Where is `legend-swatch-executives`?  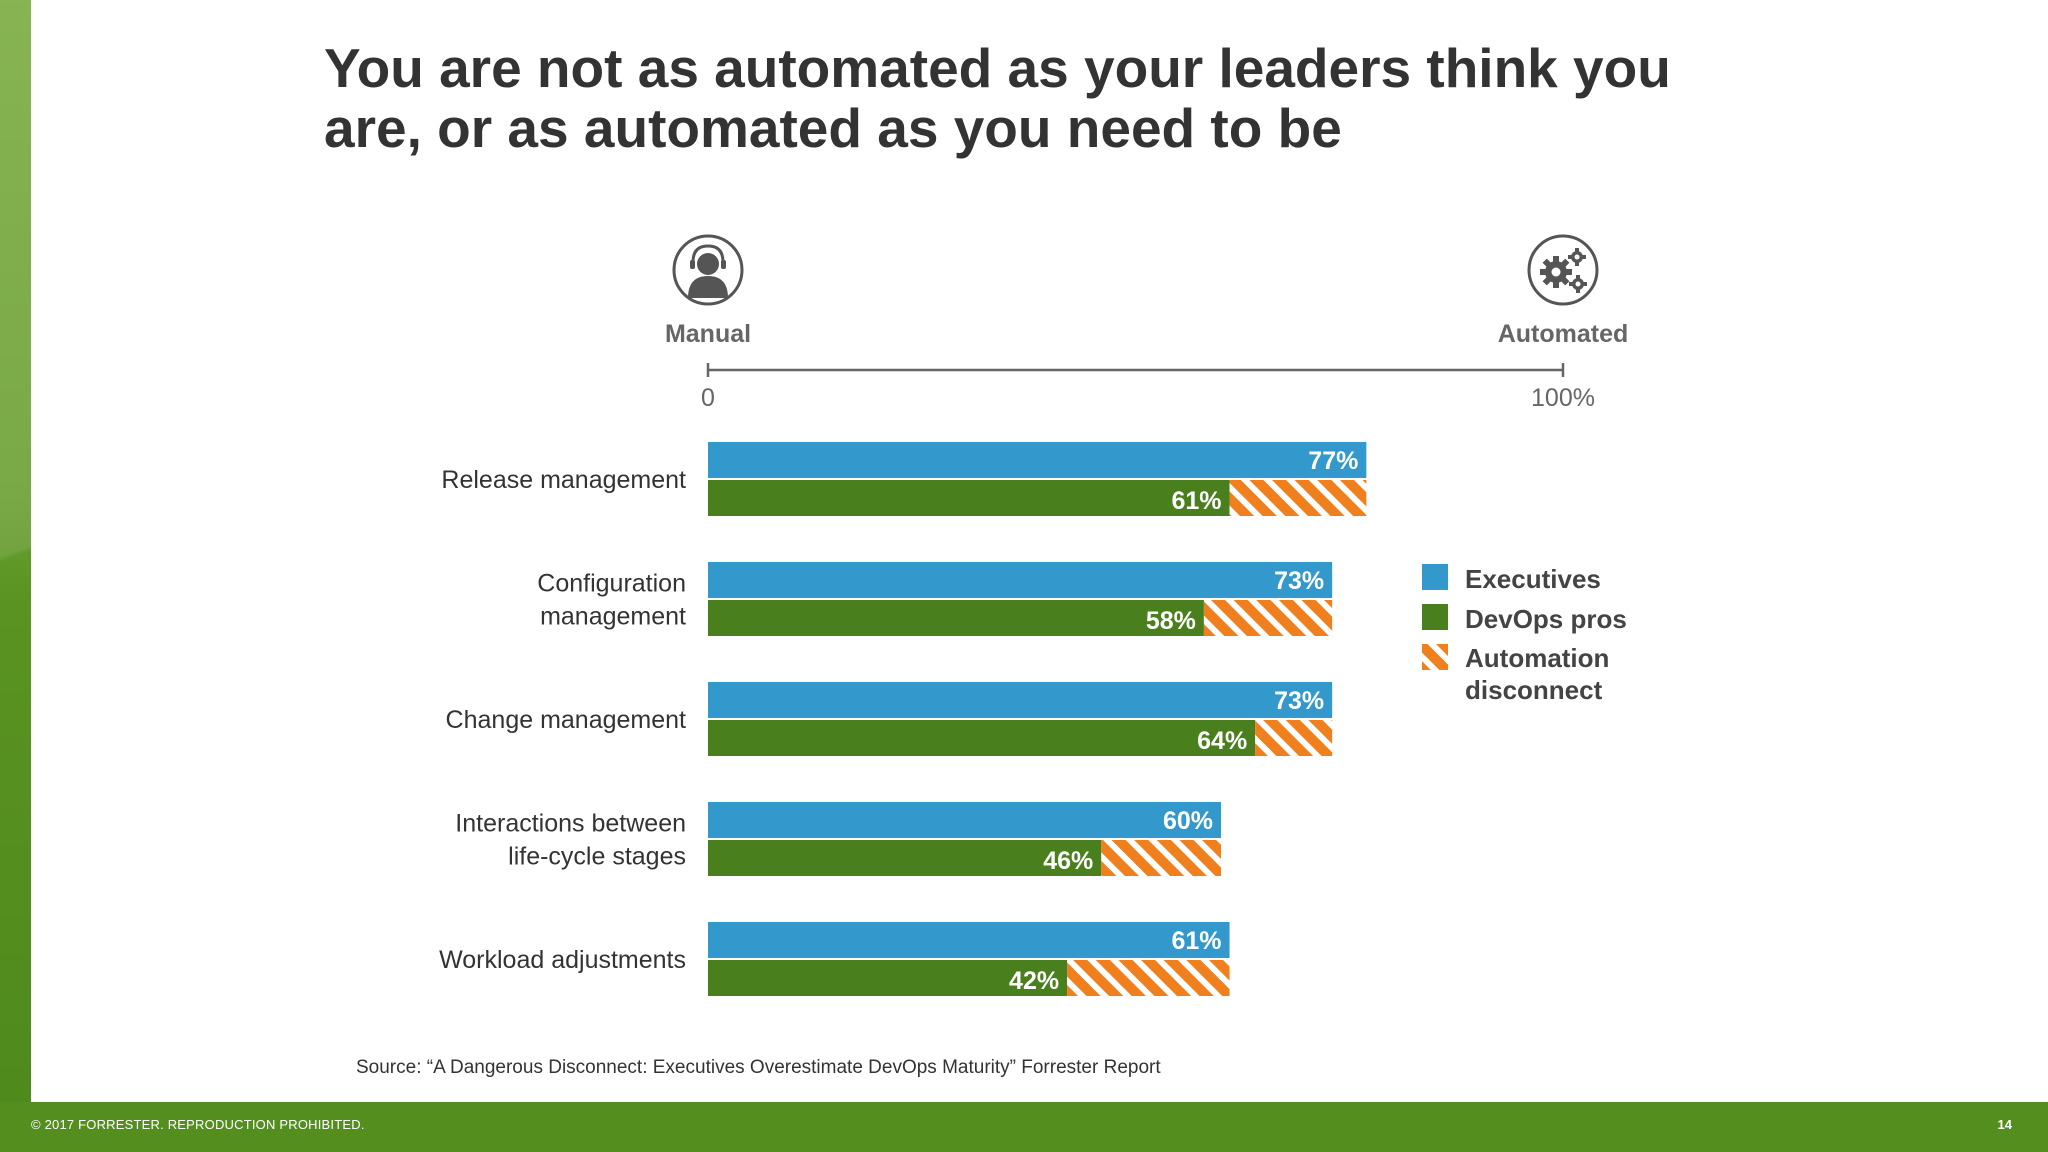 legend-swatch-executives is located at coordinates (1435, 577).